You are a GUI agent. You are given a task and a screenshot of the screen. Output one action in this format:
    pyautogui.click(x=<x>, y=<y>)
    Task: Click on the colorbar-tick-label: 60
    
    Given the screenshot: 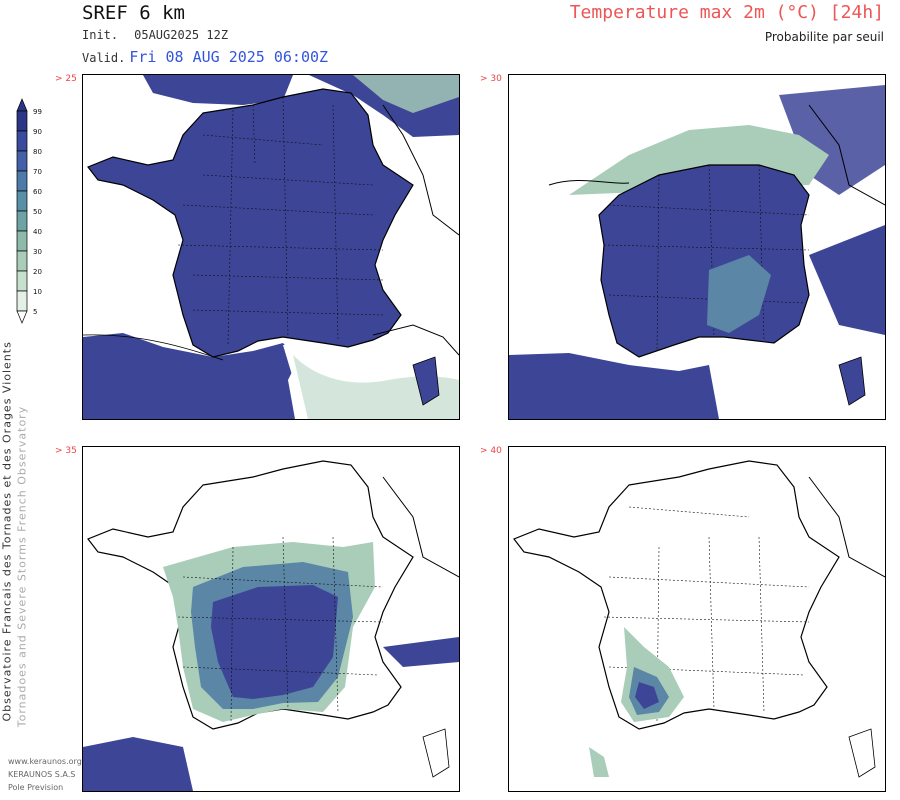 What is the action you would take?
    pyautogui.click(x=37, y=192)
    